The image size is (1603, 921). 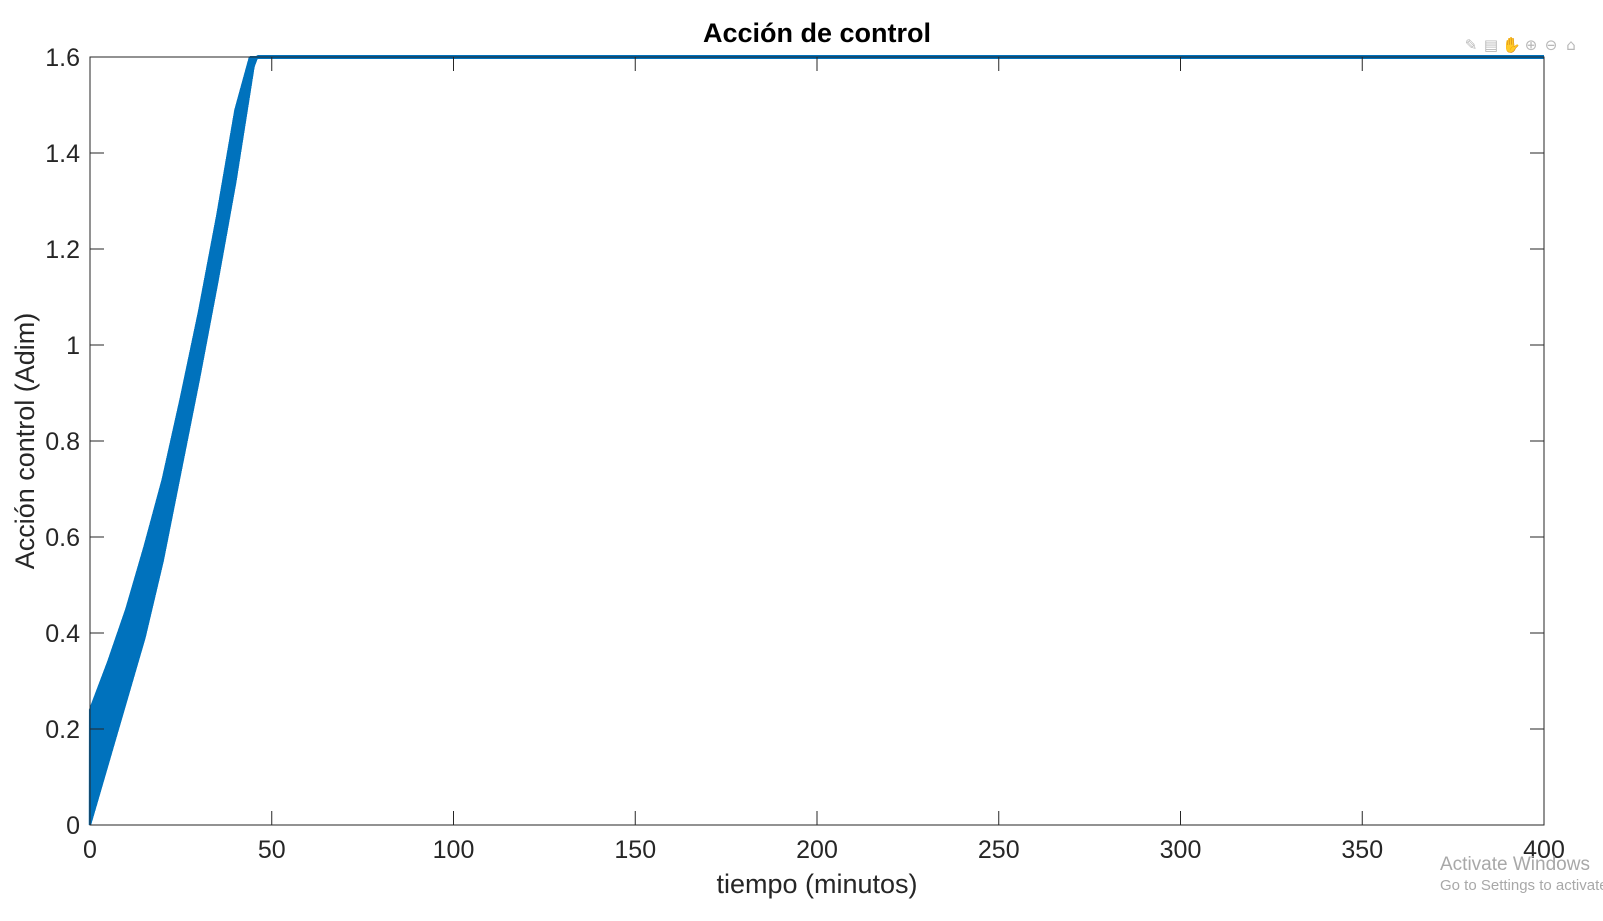 I want to click on watermark-line1: Activate Windows, so click(x=1515, y=864).